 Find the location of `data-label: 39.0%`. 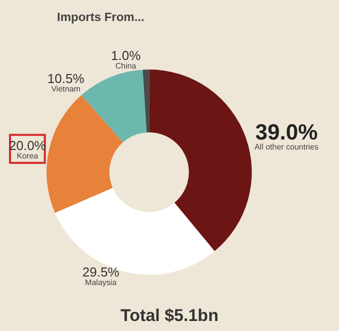

data-label: 39.0% is located at coordinates (286, 132).